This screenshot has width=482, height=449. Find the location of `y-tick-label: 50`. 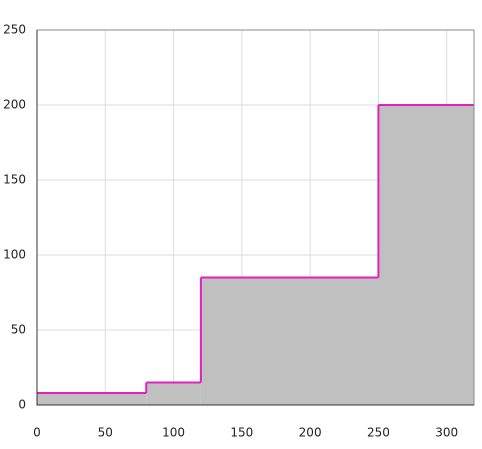

y-tick-label: 50 is located at coordinates (18, 330).